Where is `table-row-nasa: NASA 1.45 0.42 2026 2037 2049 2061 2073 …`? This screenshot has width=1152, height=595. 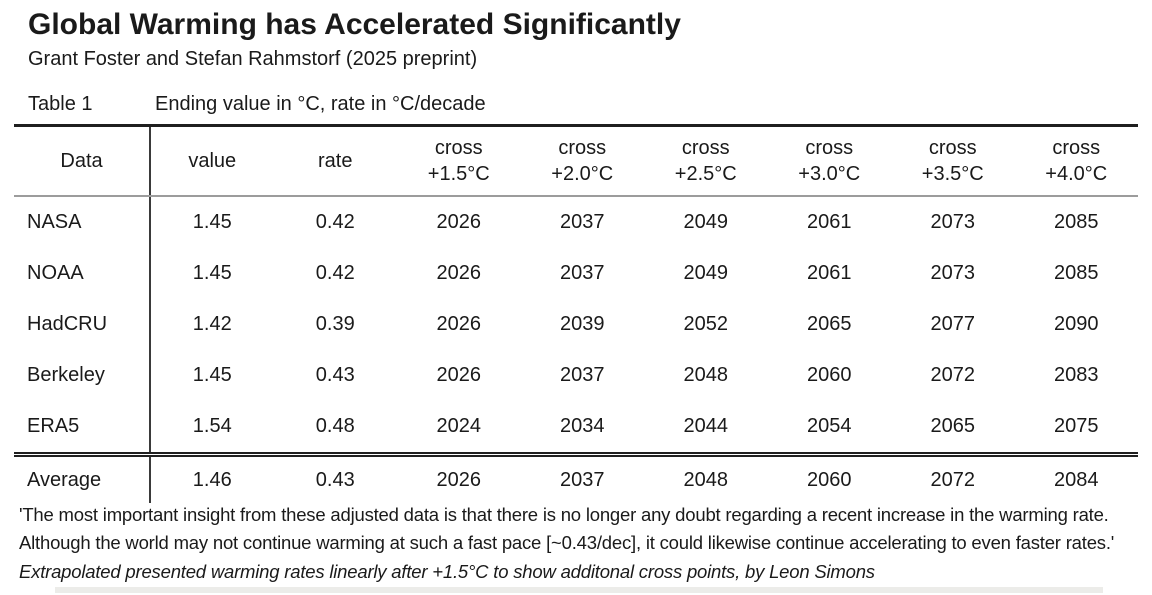
table-row-nasa: NASA 1.45 0.42 2026 2037 2049 2061 2073 … is located at coordinates (576, 222).